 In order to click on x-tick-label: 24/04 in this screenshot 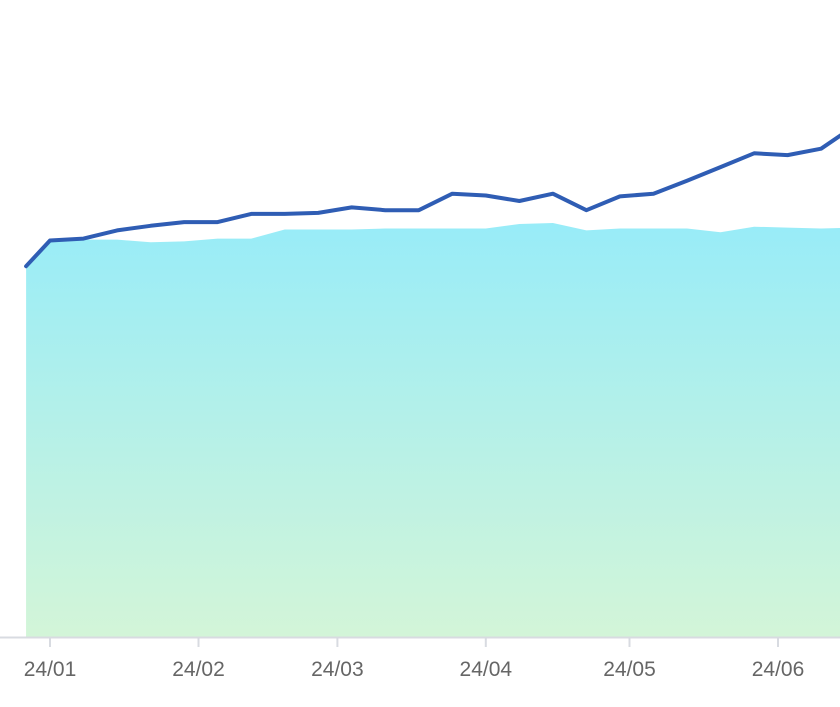, I will do `click(486, 669)`.